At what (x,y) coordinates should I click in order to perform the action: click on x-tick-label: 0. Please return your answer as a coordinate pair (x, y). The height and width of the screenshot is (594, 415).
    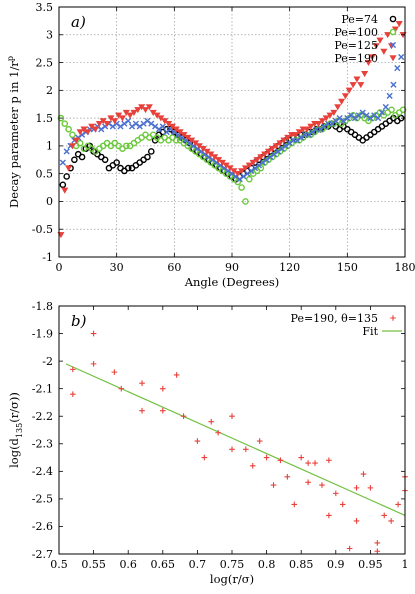
    Looking at the image, I should click on (59, 267).